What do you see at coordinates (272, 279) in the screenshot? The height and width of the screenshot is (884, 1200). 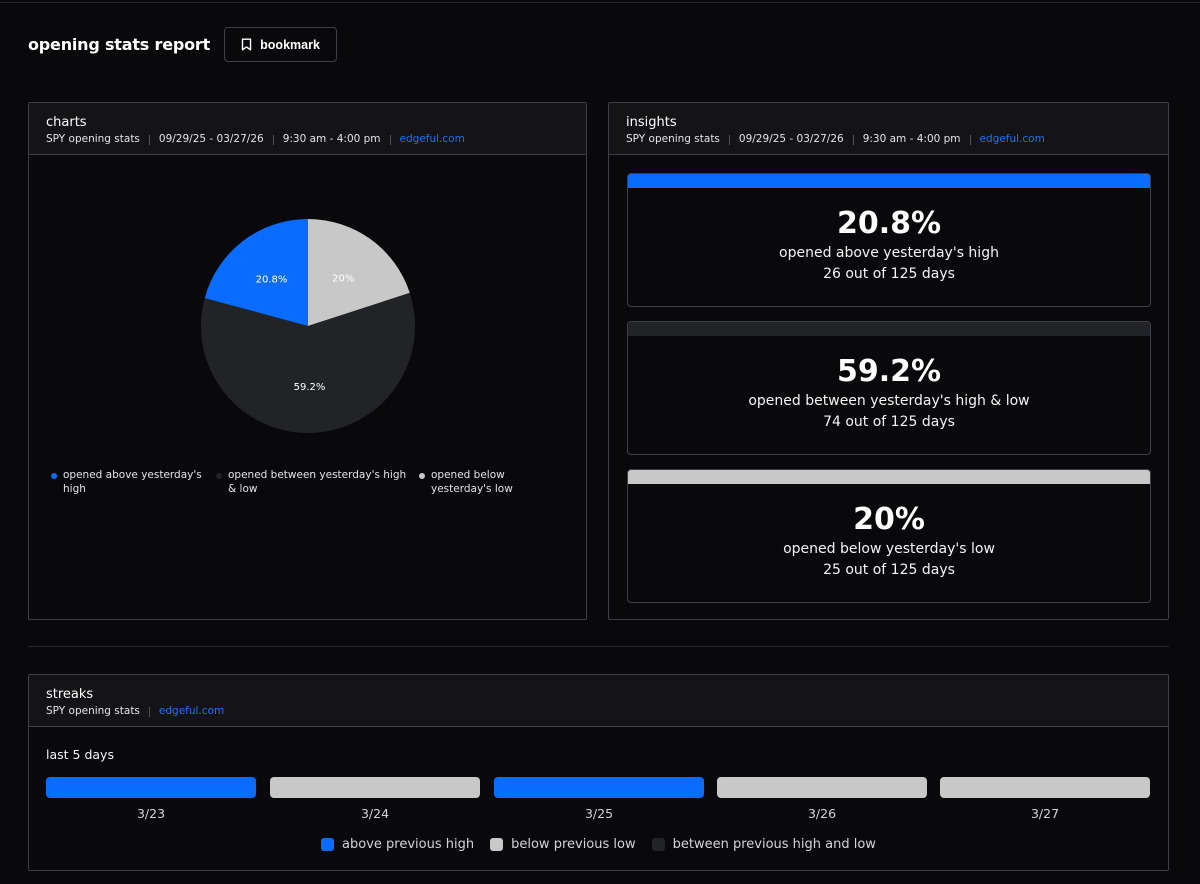 I see `pie-data-label: 20.8%` at bounding box center [272, 279].